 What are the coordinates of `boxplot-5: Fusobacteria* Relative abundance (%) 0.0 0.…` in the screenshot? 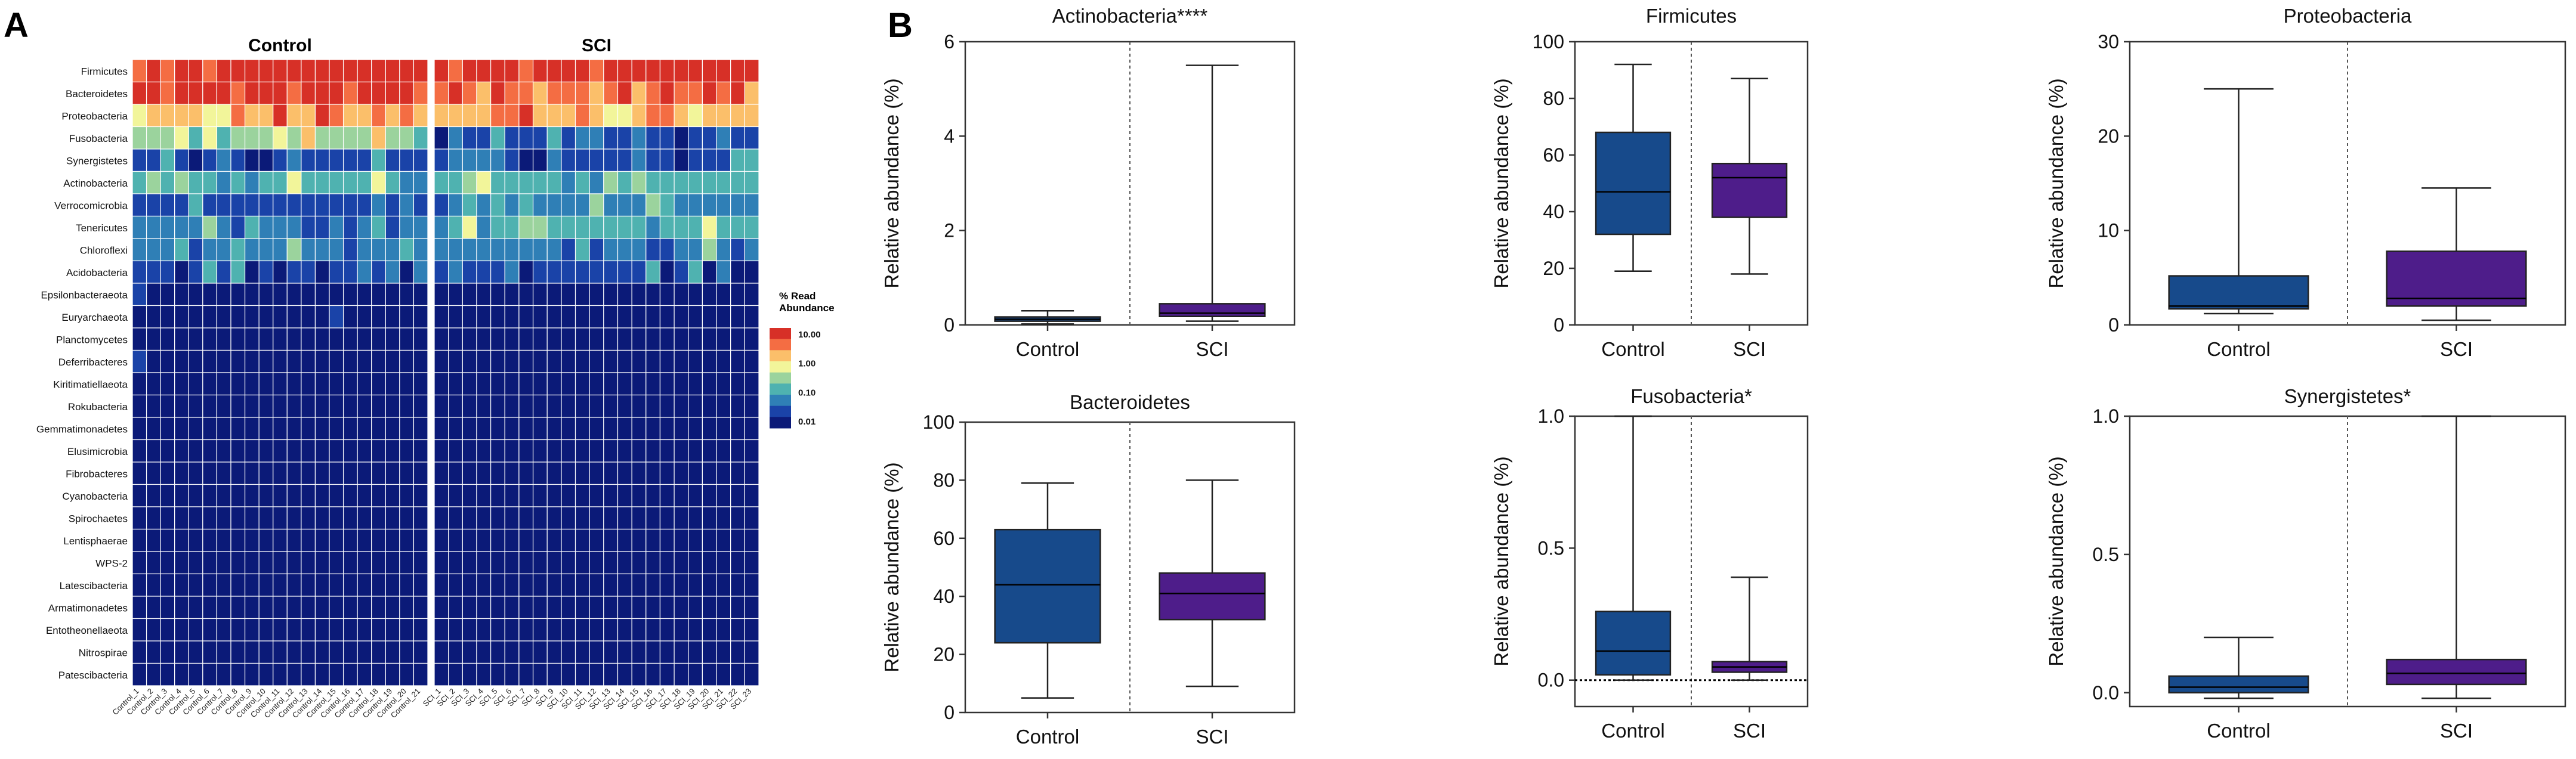 It's located at (1649, 563).